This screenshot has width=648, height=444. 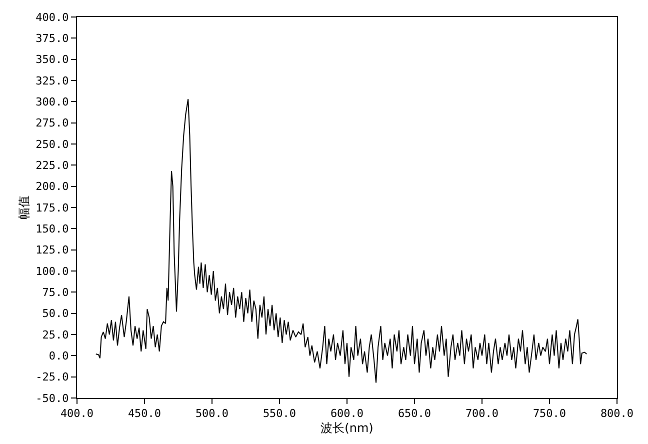 What do you see at coordinates (77, 413) in the screenshot?
I see `x-tick-label: 400.0` at bounding box center [77, 413].